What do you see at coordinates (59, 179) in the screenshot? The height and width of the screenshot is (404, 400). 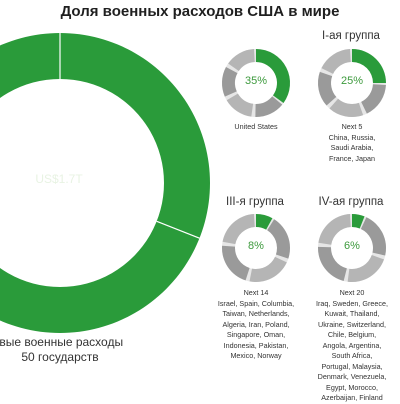 I see `big-donut-center-label: US$1.7T` at bounding box center [59, 179].